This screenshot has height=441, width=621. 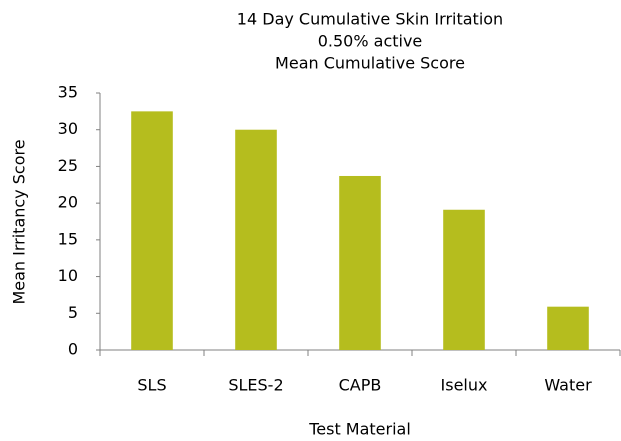 I want to click on y-tick-label: 5, so click(x=73, y=312).